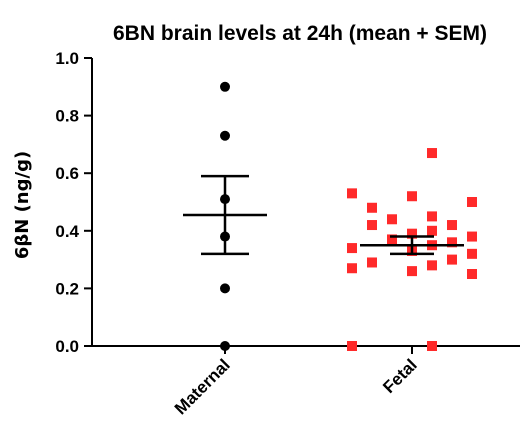  What do you see at coordinates (22, 205) in the screenshot?
I see `y-axis-label: 6βN (ng/g)` at bounding box center [22, 205].